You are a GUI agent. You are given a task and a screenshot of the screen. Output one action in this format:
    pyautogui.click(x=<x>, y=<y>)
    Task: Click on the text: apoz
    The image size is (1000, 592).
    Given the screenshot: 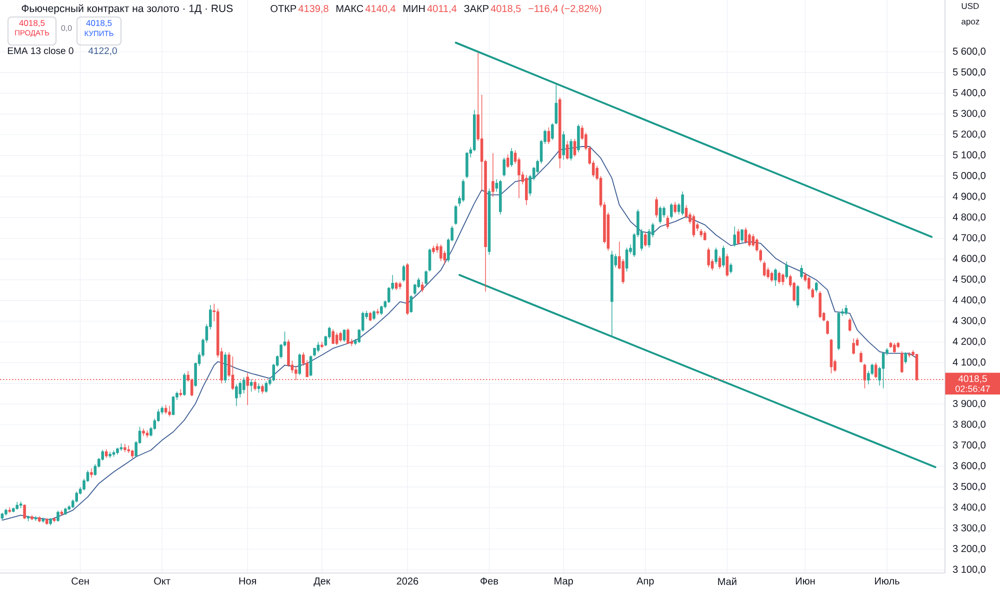 What is the action you would take?
    pyautogui.click(x=971, y=23)
    